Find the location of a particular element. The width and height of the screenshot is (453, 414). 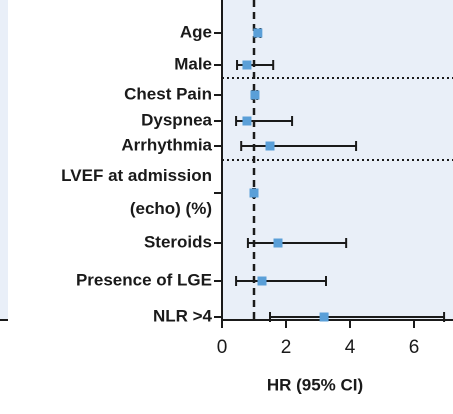

category-label: Arrhythmia is located at coordinates (166, 144).